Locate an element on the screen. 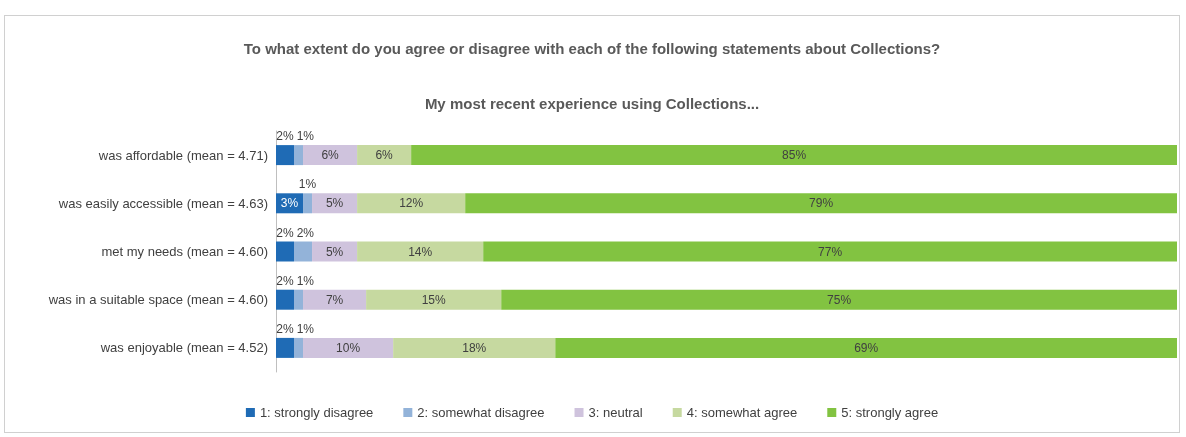  data-label: 18% is located at coordinates (474, 347).